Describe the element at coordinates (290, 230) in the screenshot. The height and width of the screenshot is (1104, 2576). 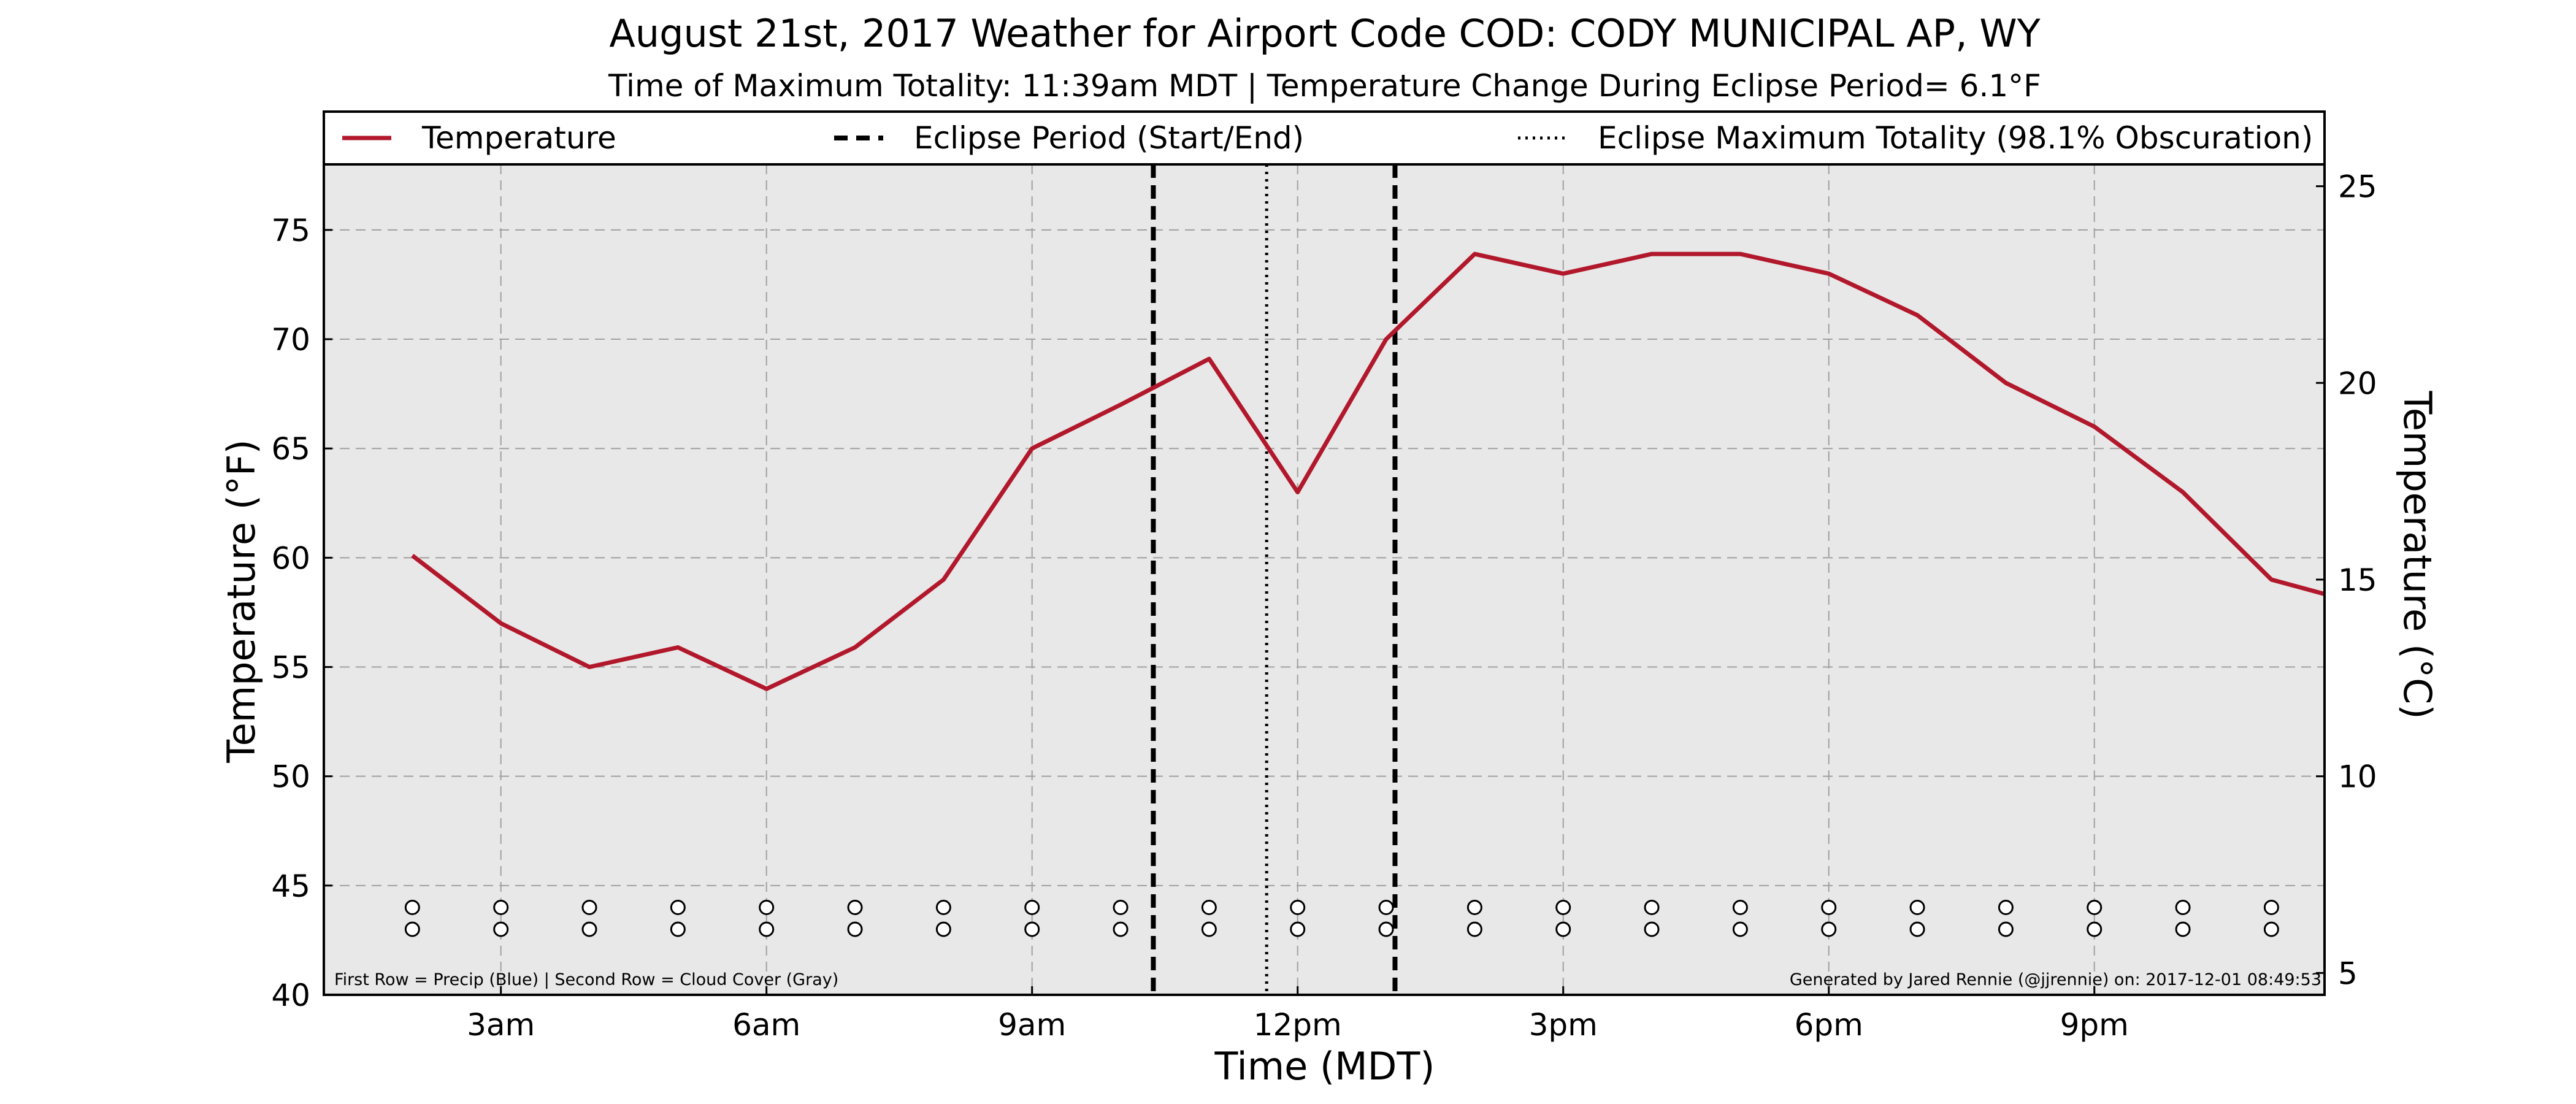
I see `y-tick-label: 75` at that location.